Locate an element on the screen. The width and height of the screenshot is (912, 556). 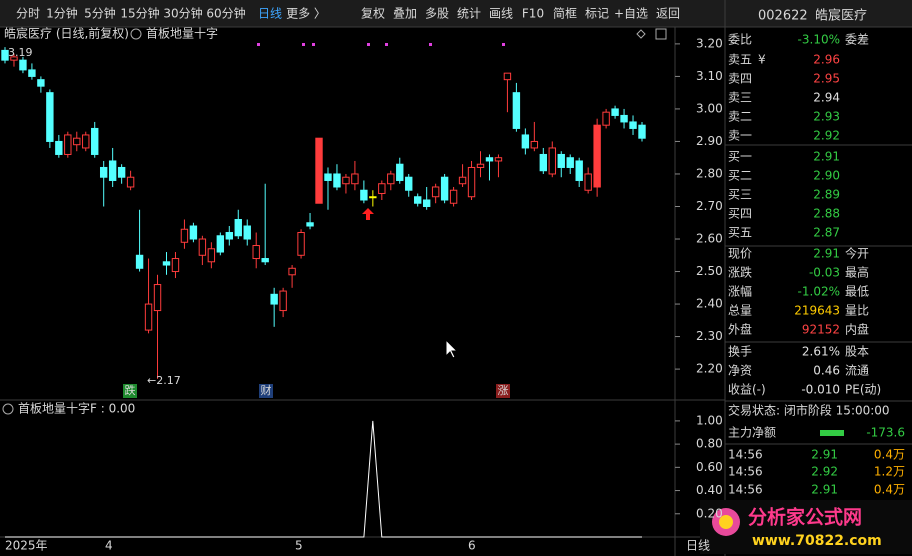
tool-button: 画线 is located at coordinates (501, 14).